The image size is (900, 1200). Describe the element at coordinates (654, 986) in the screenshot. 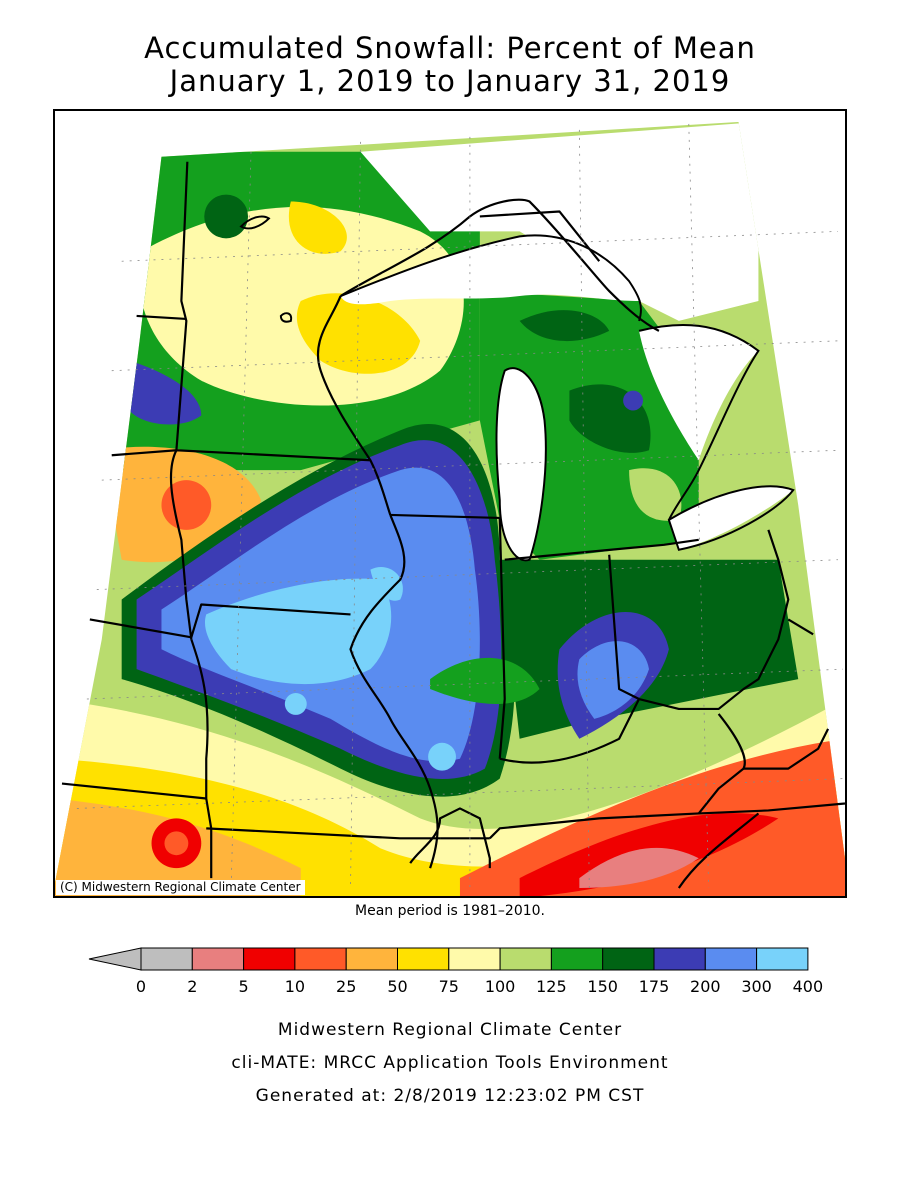

I see `legend-tick-label: 175` at that location.